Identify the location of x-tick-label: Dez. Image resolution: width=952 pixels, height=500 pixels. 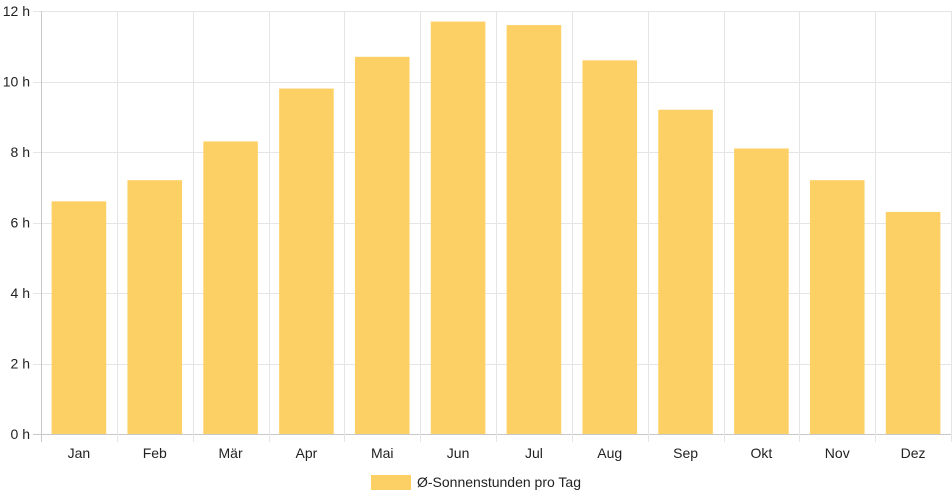
(913, 453).